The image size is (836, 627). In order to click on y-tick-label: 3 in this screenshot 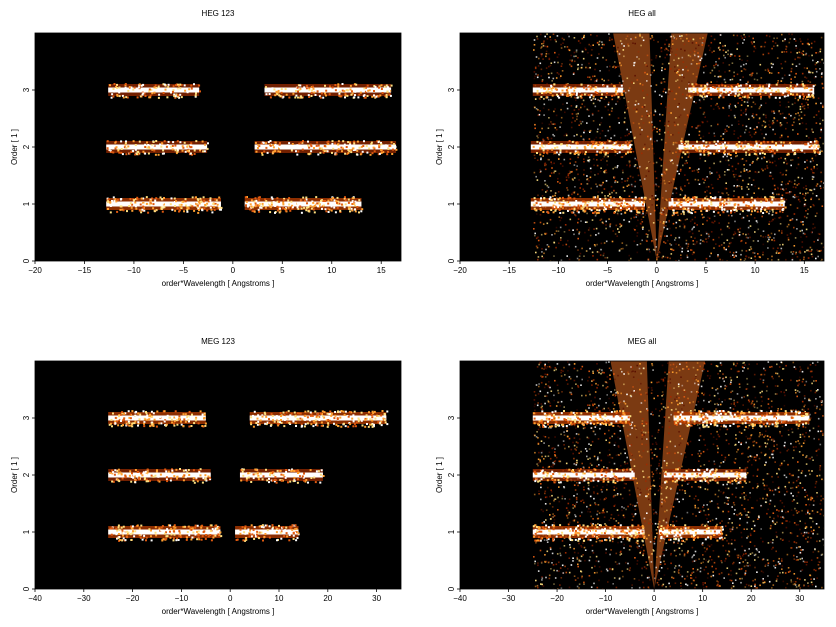, I will do `click(26, 89)`.